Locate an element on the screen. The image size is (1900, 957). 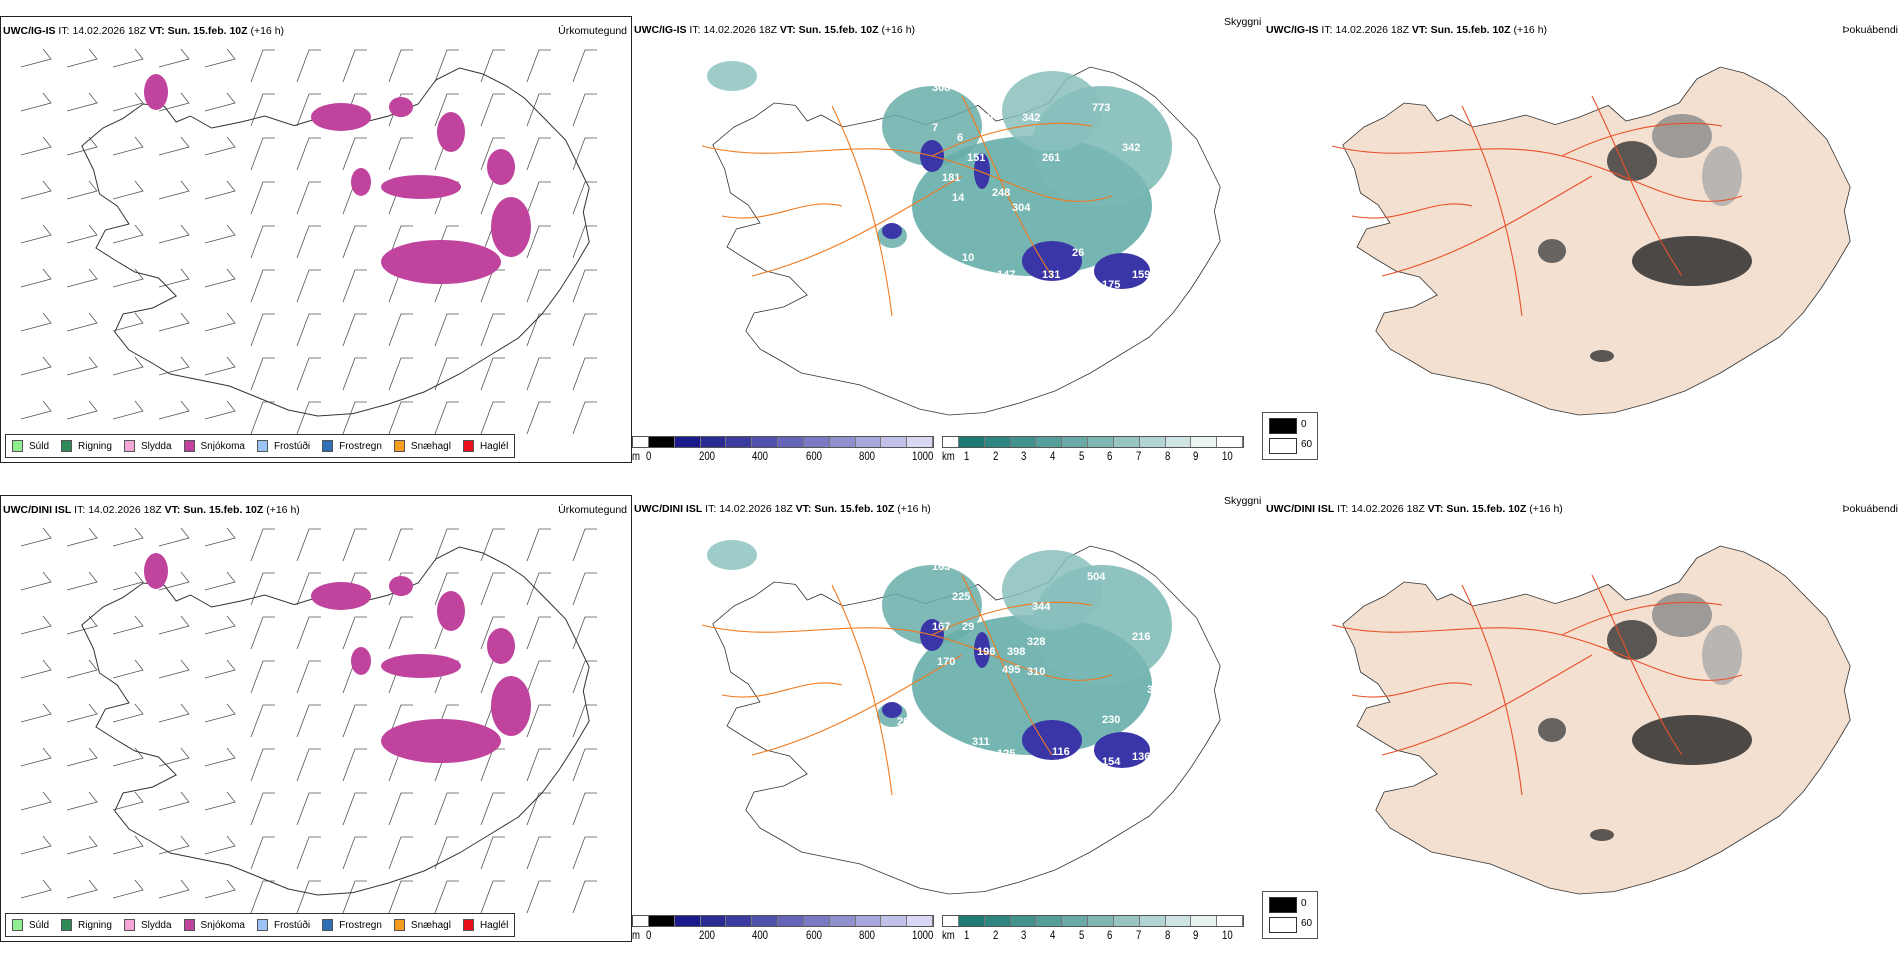
visibility-label: 125 is located at coordinates (1006, 754).